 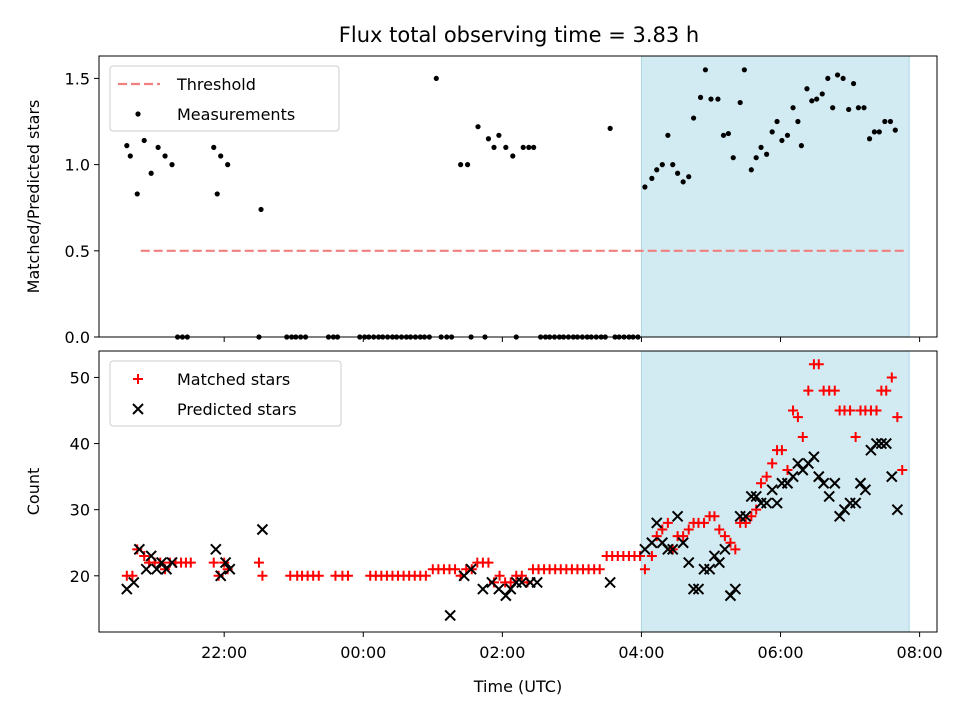 I want to click on y-axis-label: Matched/Predicted stars, so click(x=33, y=197).